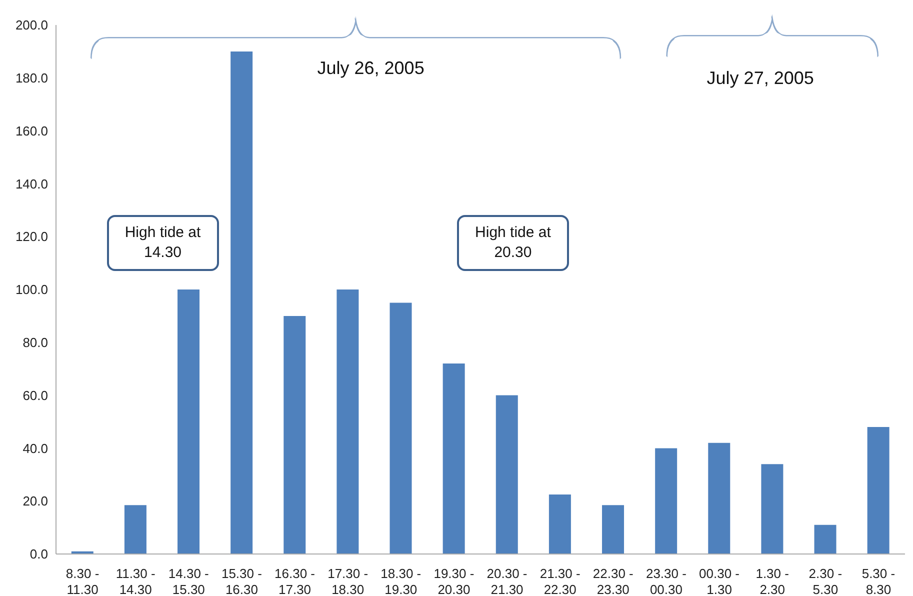  What do you see at coordinates (719, 581) in the screenshot?
I see `x-tick-label: 00.30 - 1.30` at bounding box center [719, 581].